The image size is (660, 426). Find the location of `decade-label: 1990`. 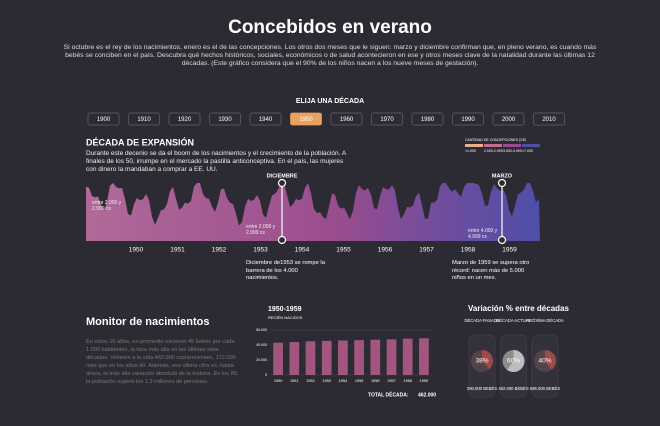

decade-label: 1990 is located at coordinates (468, 120).